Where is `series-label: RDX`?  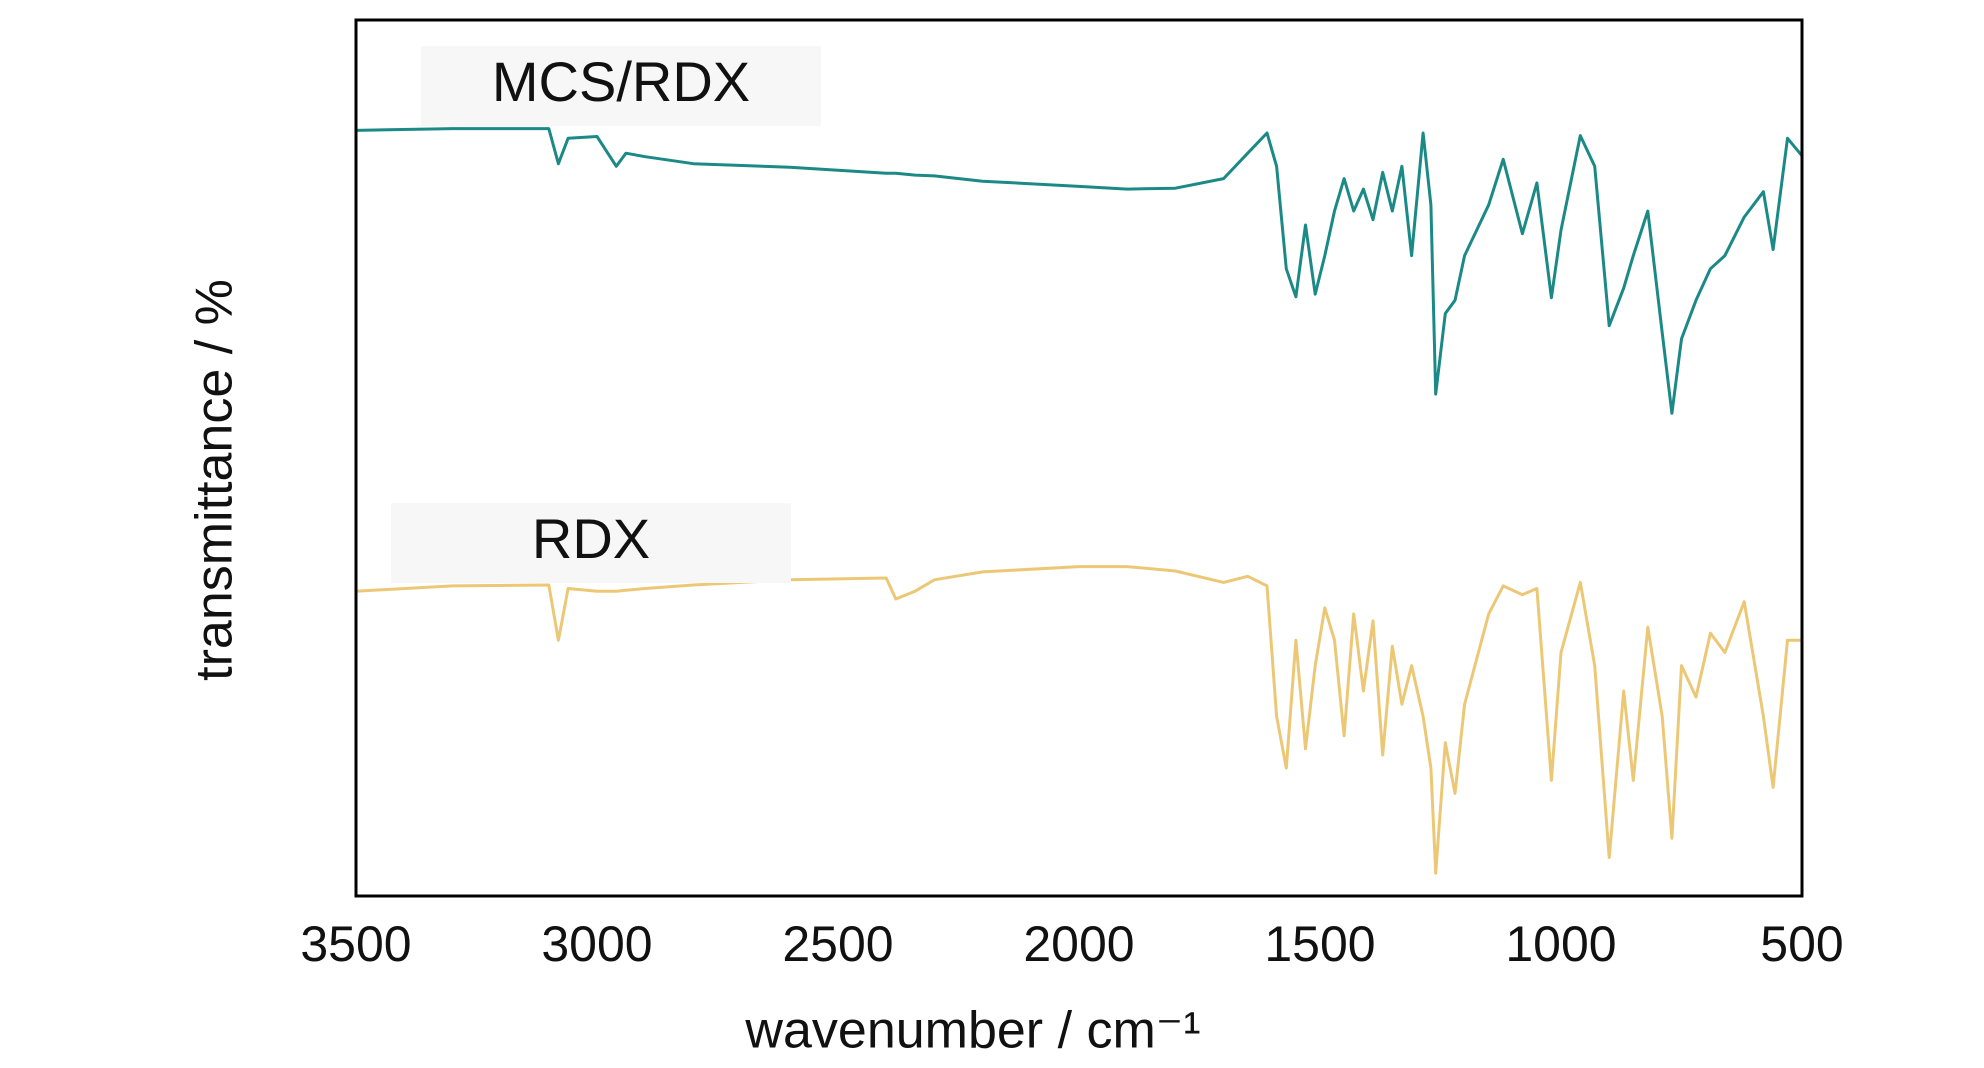 series-label: RDX is located at coordinates (591, 538).